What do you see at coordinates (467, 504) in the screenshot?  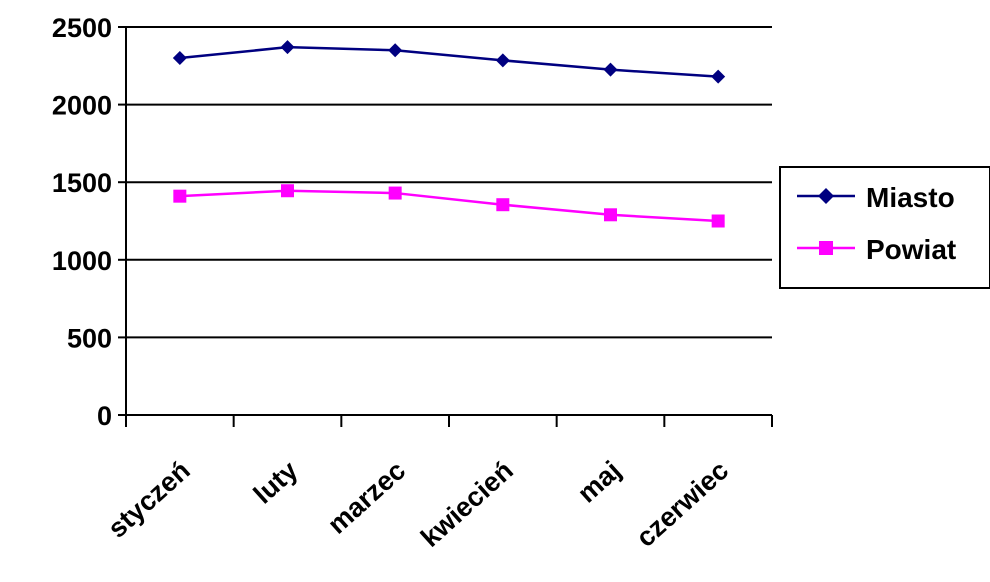 I see `x-tick-label: kwiecień` at bounding box center [467, 504].